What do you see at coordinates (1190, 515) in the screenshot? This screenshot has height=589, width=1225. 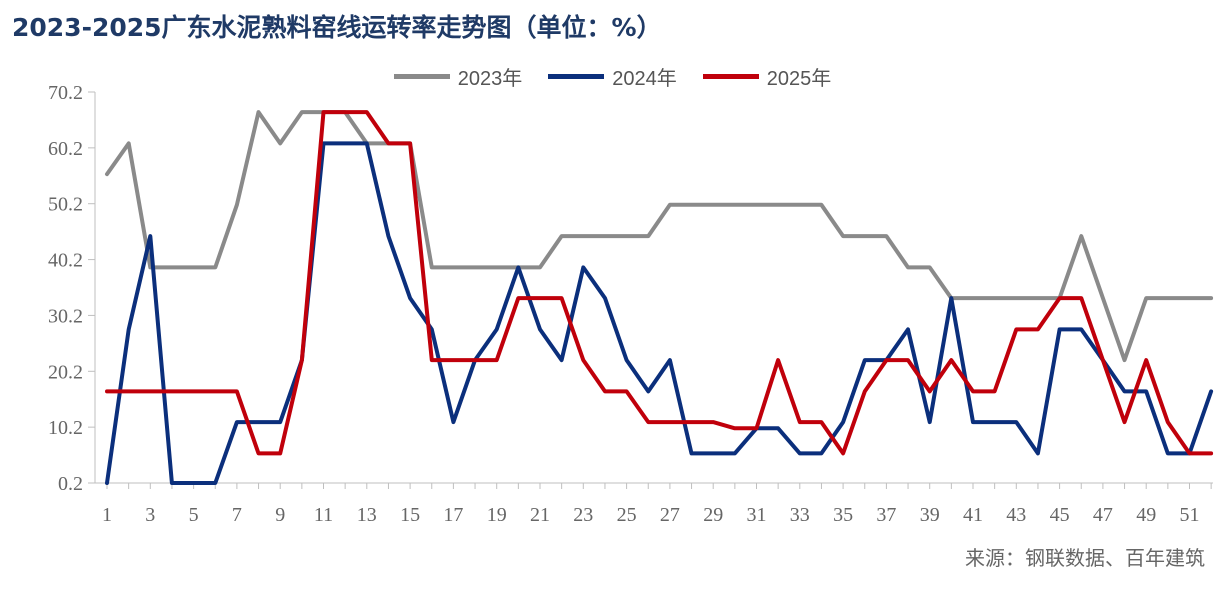 I see `x-tick-label: 51` at bounding box center [1190, 515].